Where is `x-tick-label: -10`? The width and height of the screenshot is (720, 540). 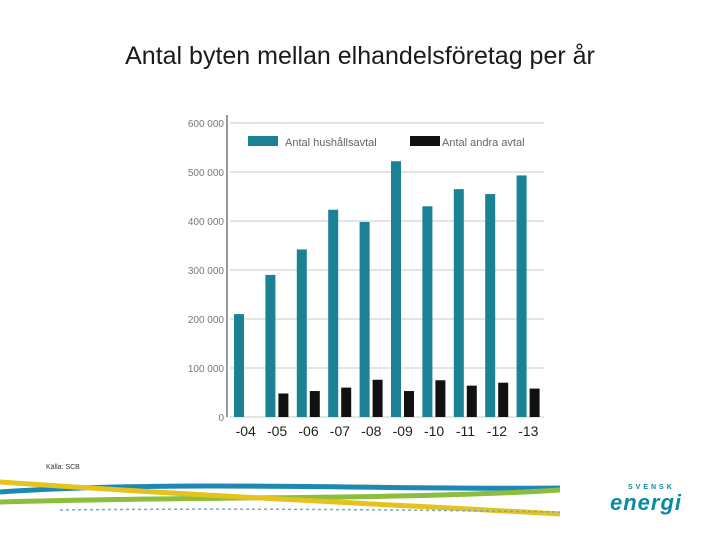
x-tick-label: -10 is located at coordinates (434, 431).